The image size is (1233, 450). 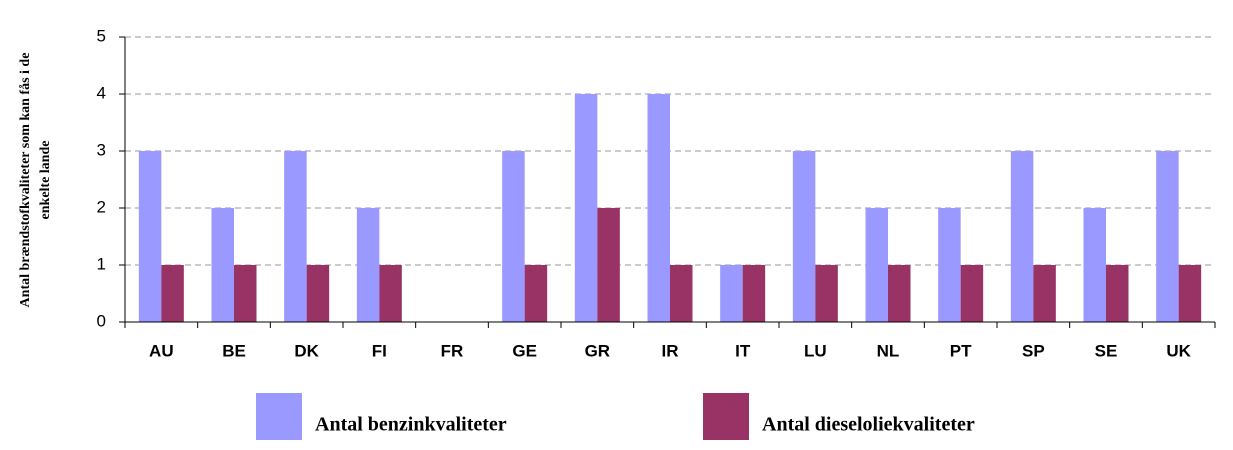 I want to click on x-tick-label: SP, so click(x=1033, y=350).